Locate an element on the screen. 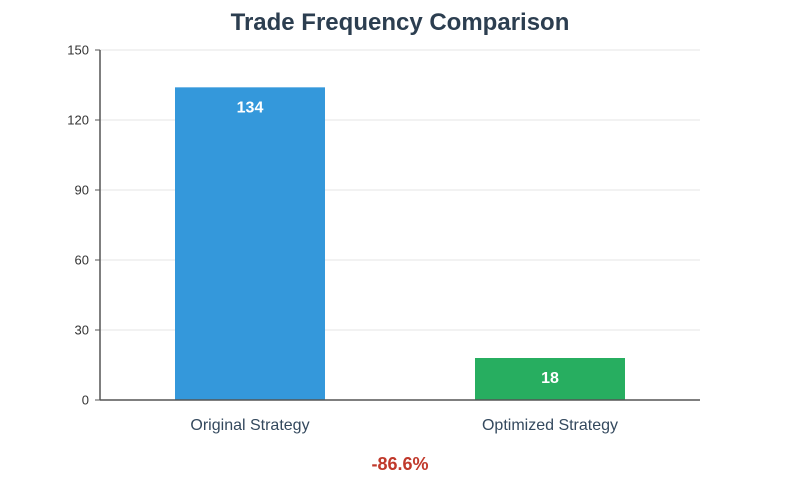 This screenshot has width=800, height=500. y-tick-label: 0 is located at coordinates (85, 400).